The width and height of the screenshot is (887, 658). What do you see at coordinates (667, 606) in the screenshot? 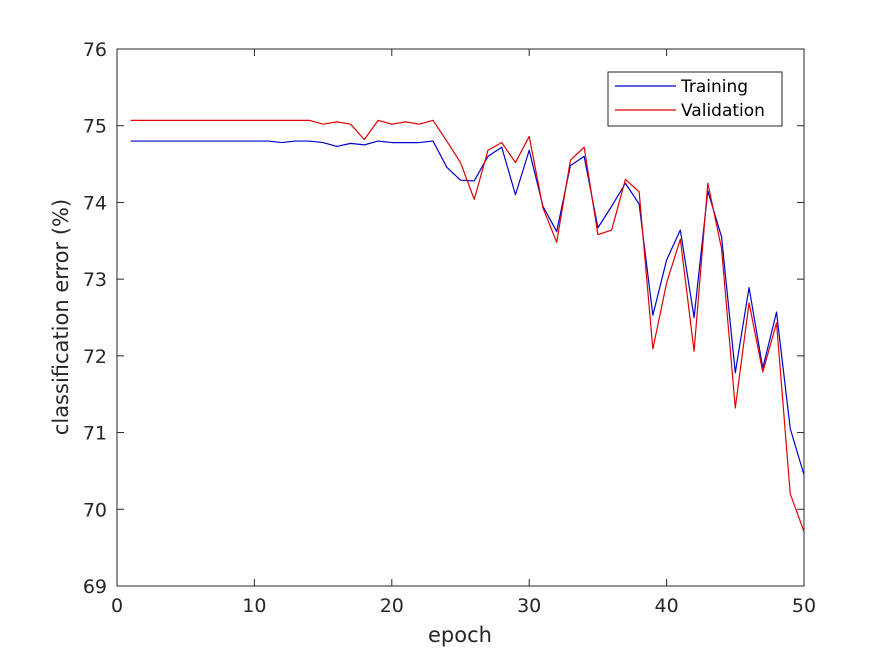
I see `x-tick-label: 40` at bounding box center [667, 606].